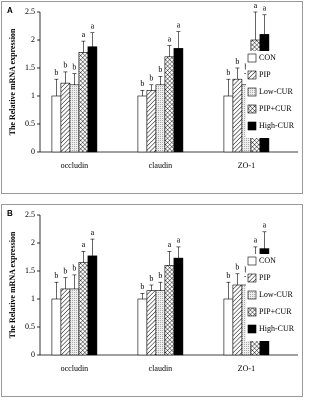 The width and height of the screenshot is (320, 400). I want to click on panel-label: A, so click(10, 10).